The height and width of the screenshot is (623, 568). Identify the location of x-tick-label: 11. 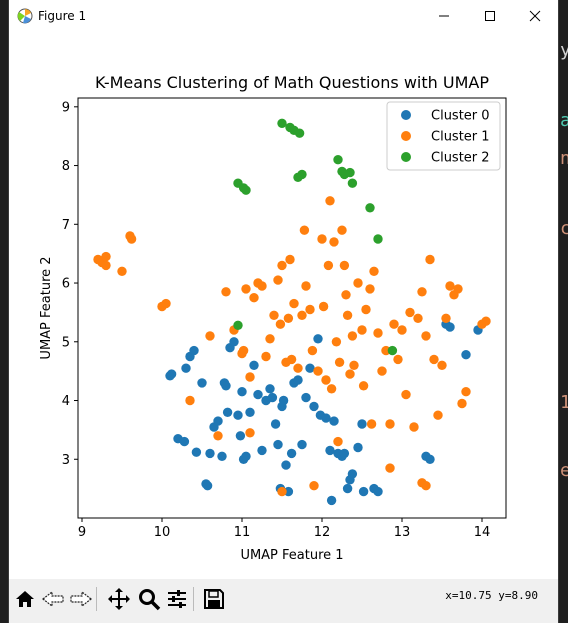
(242, 532).